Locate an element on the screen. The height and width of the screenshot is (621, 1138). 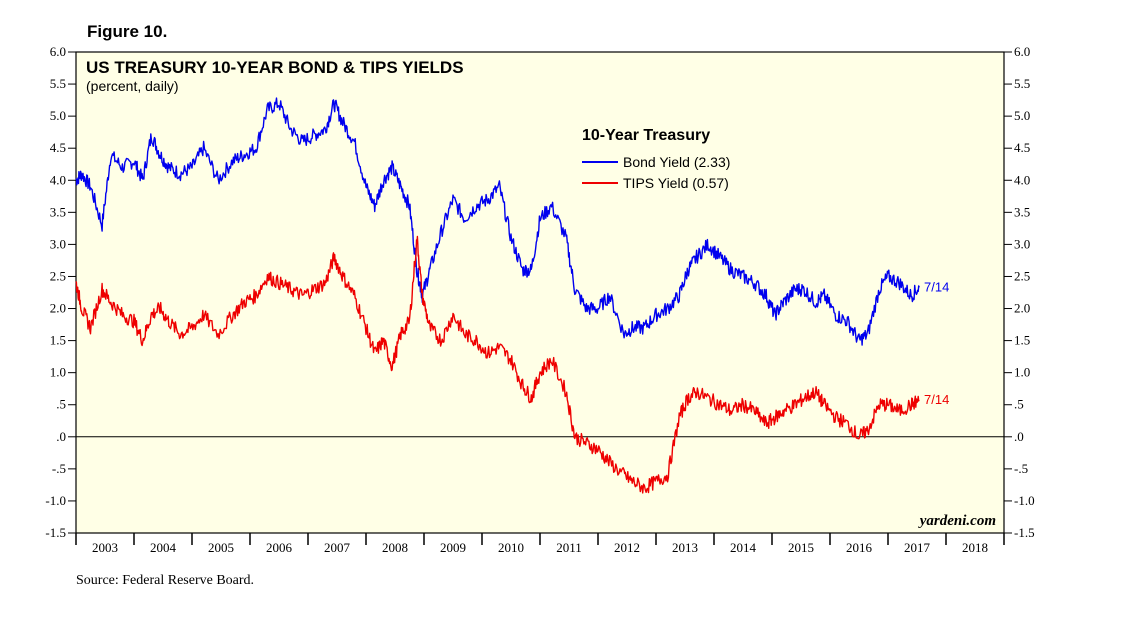
y-tick-label-right: 5.5 is located at coordinates (1022, 83).